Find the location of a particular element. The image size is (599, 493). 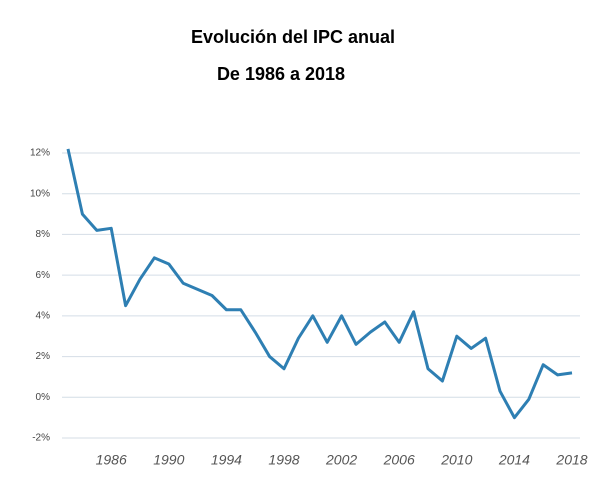

y-tick-label: 0% is located at coordinates (43, 397).